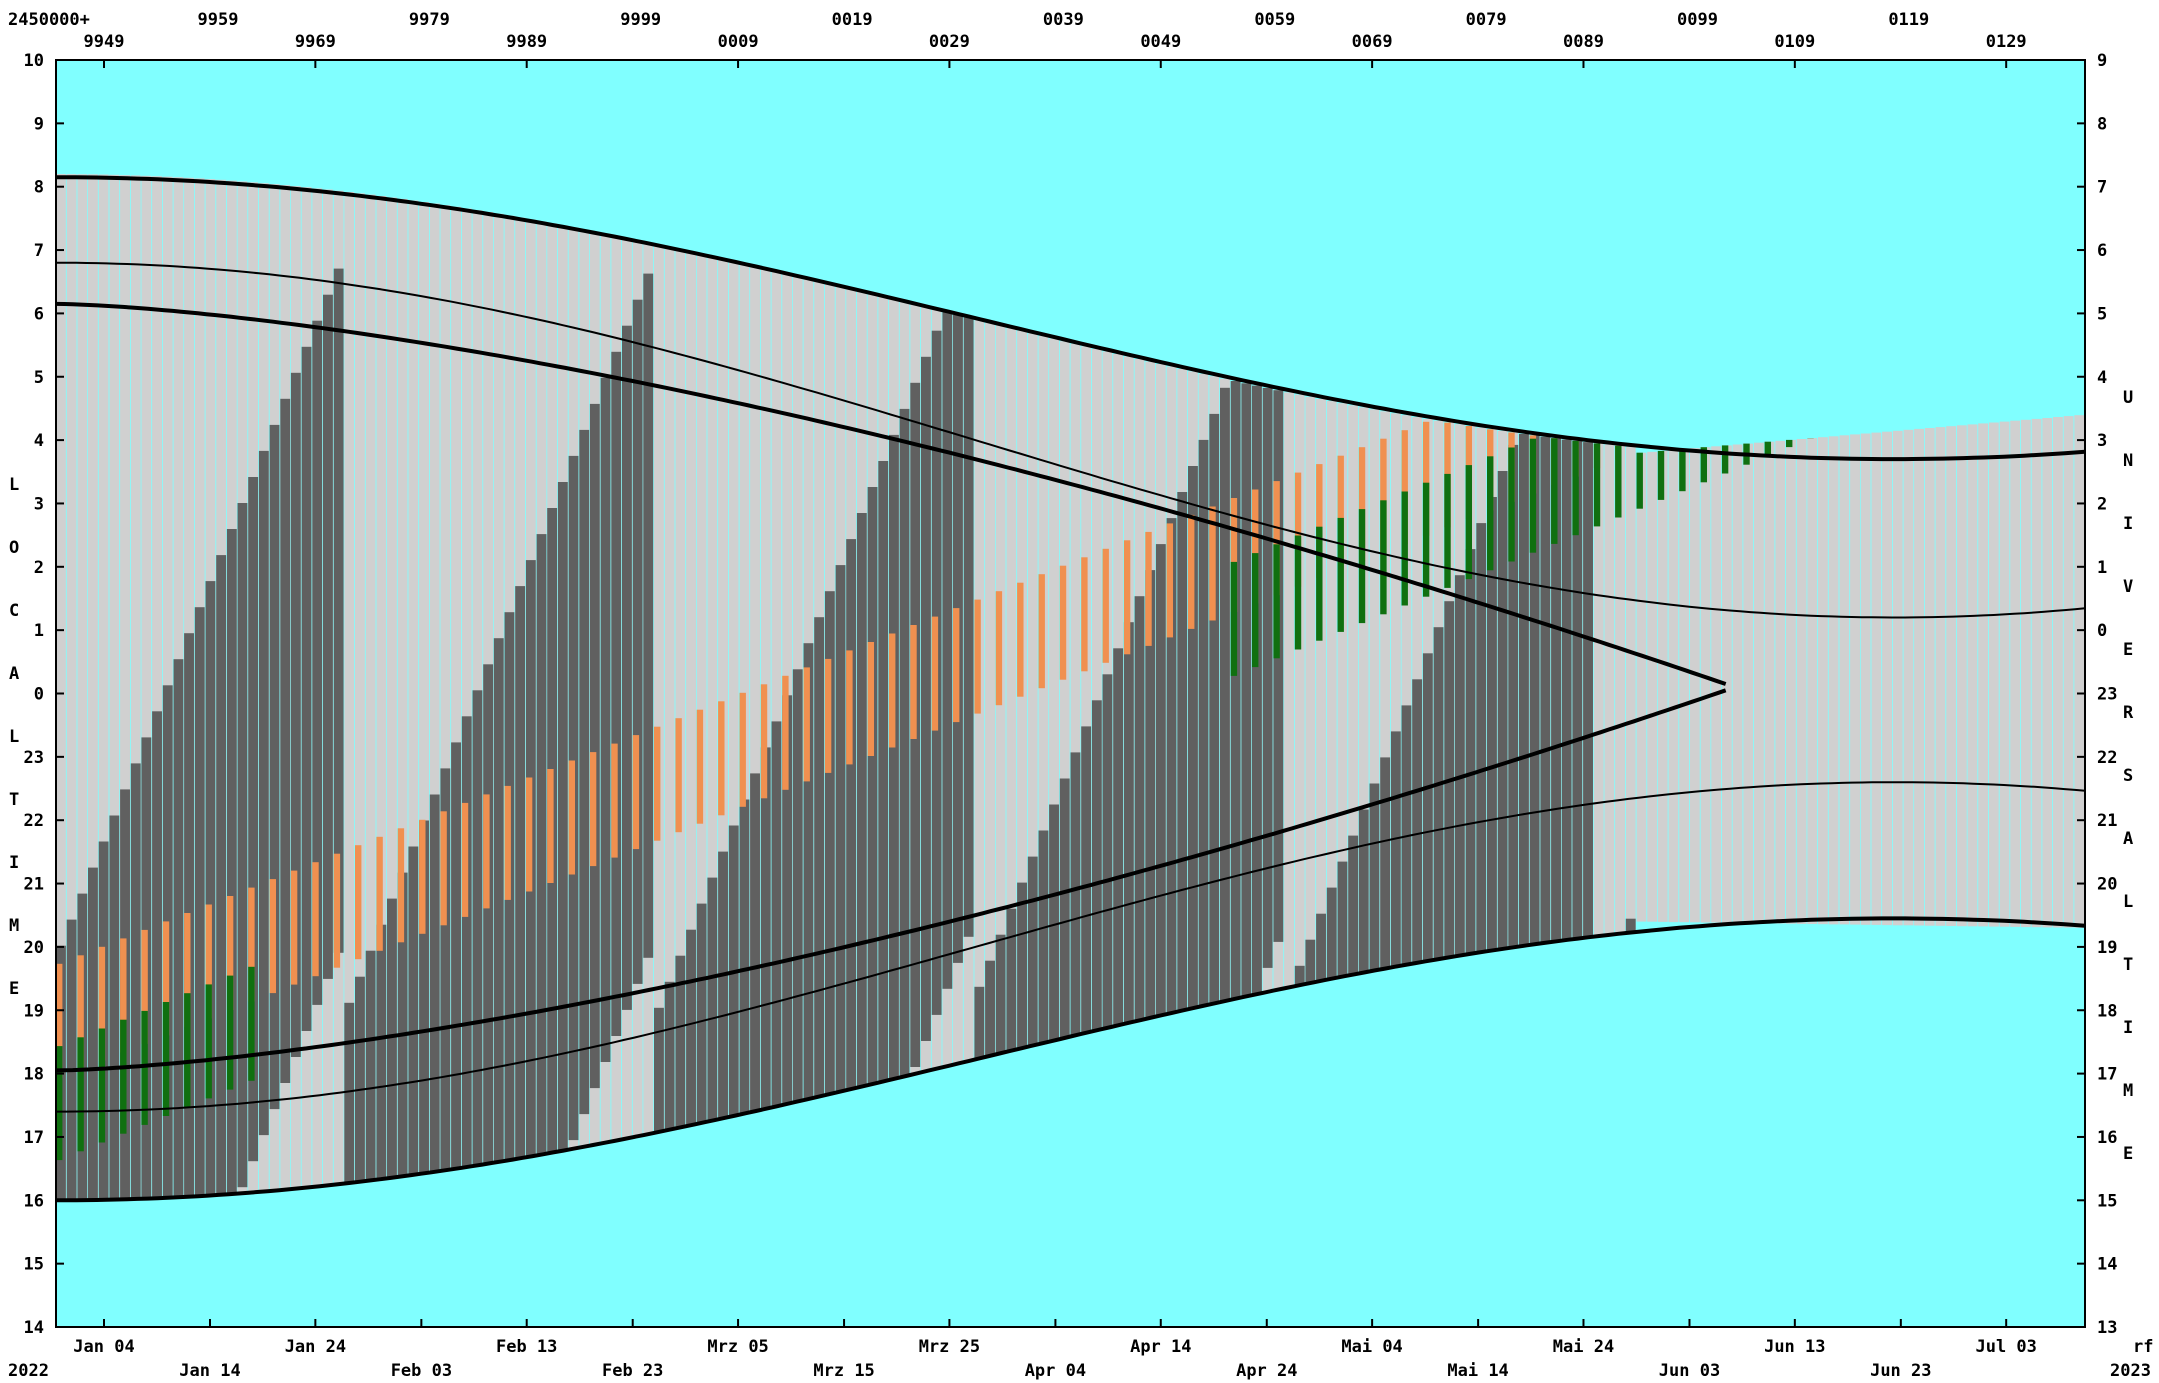  Describe the element at coordinates (39, 441) in the screenshot. I see `left-tick-label: 4` at that location.